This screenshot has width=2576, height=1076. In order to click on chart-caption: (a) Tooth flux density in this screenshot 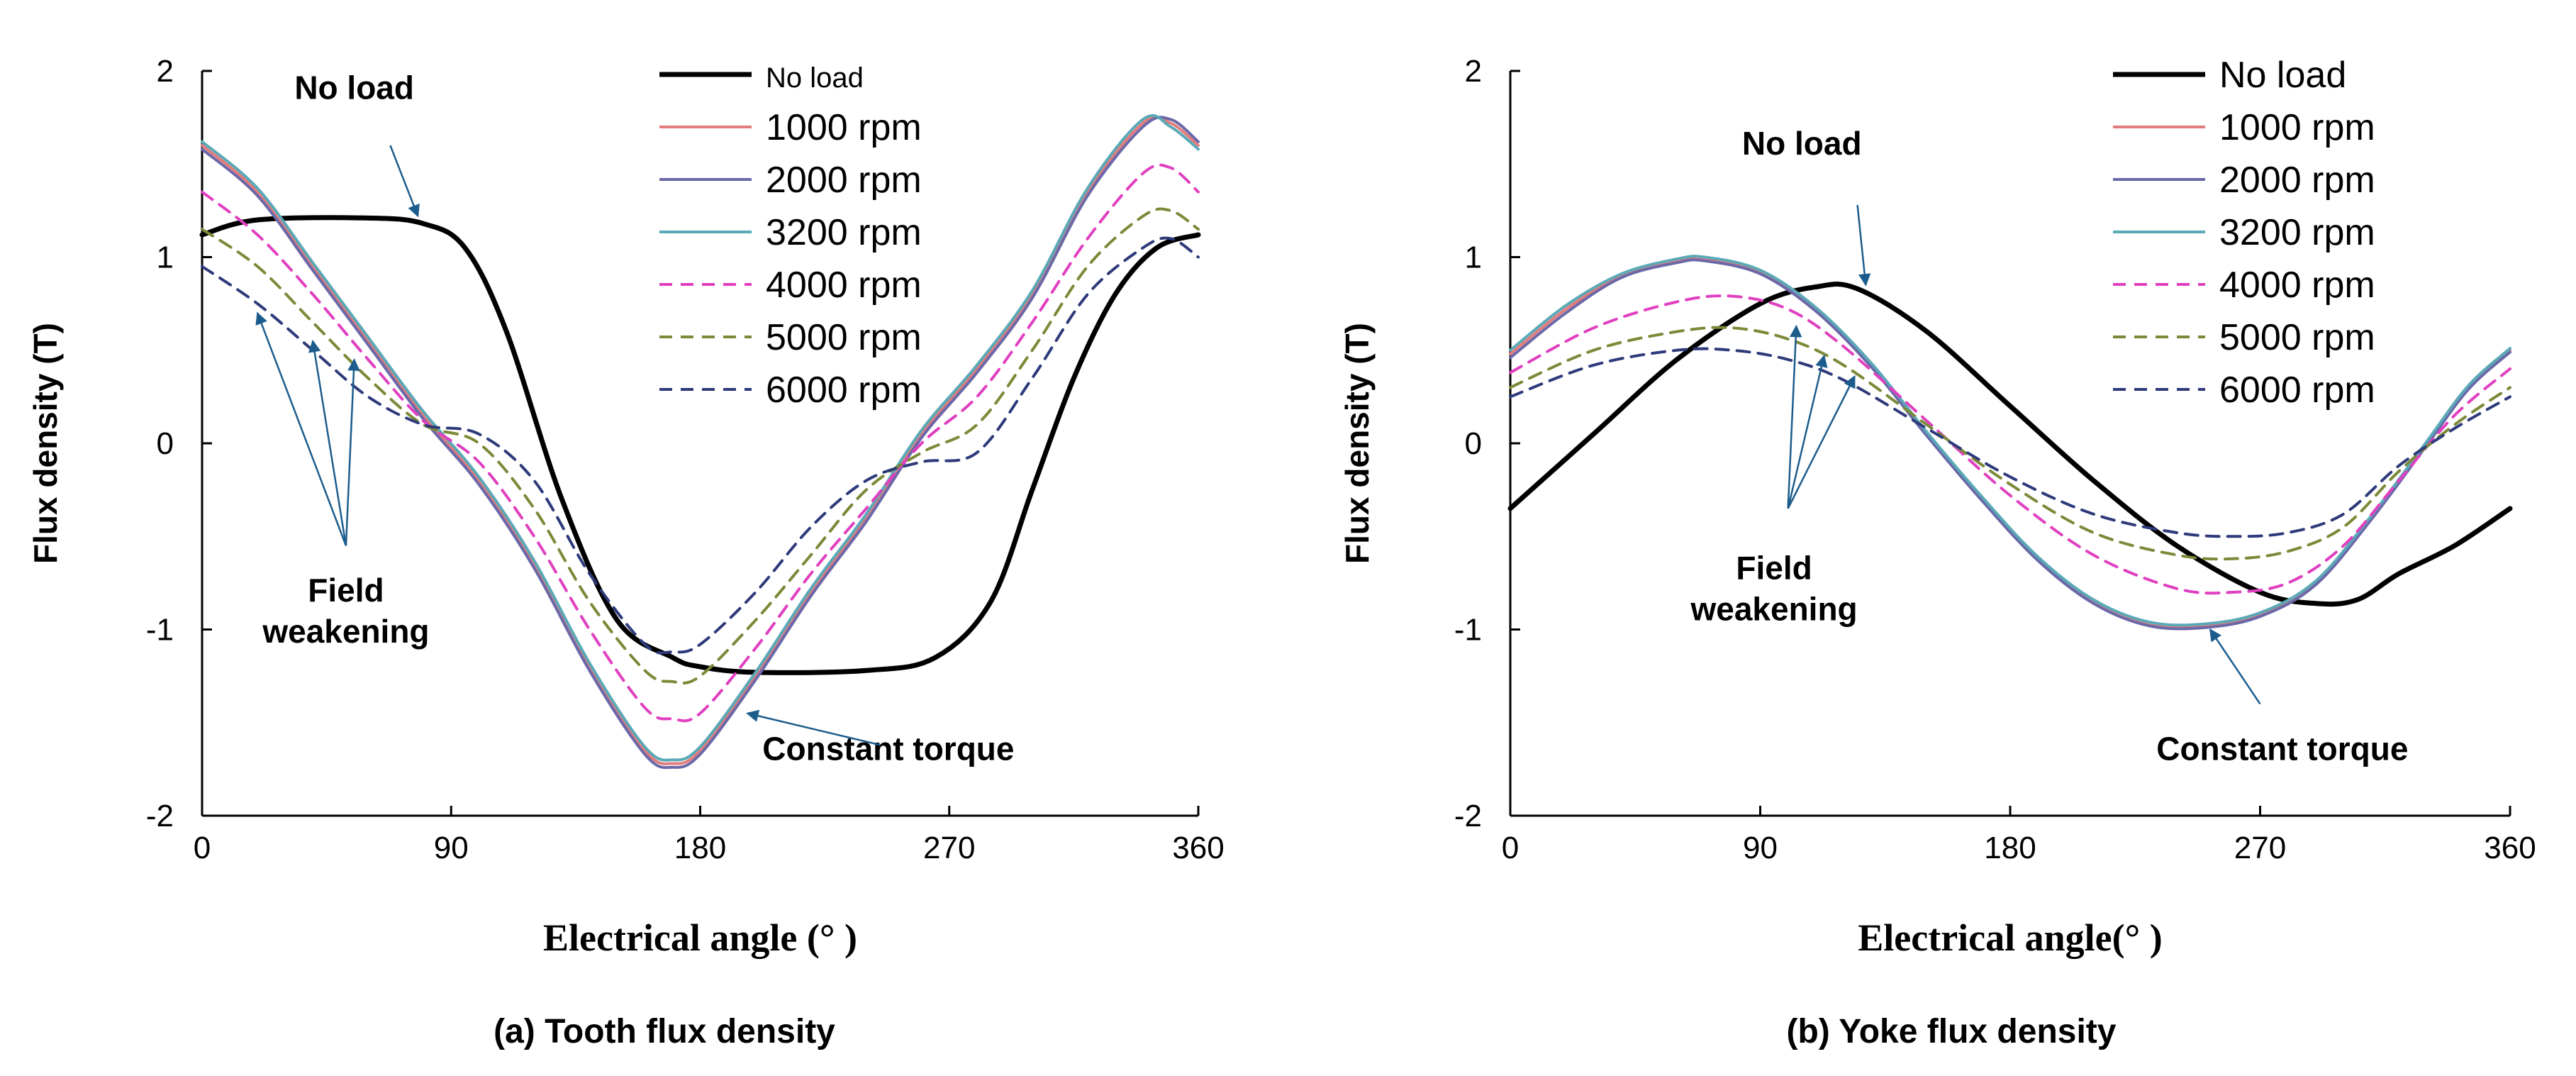, I will do `click(664, 1031)`.